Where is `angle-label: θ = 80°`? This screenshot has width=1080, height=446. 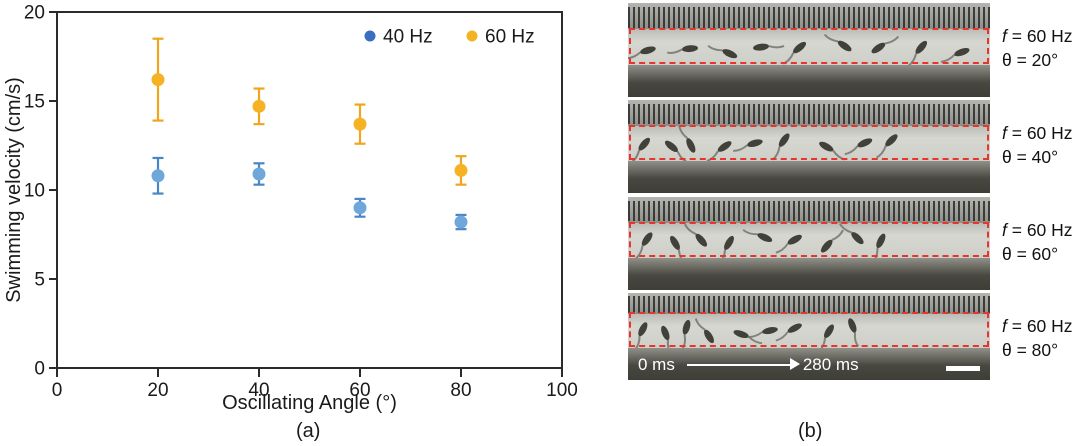
angle-label: θ = 80° is located at coordinates (1030, 350).